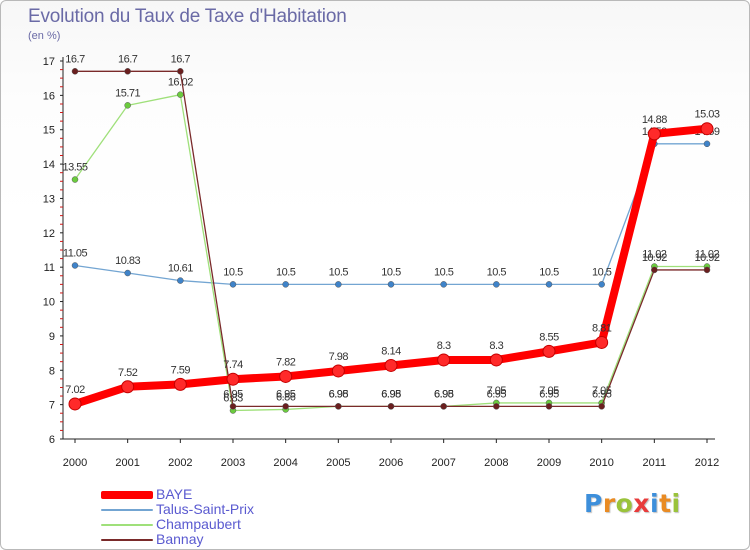  What do you see at coordinates (602, 328) in the screenshot?
I see `data-label-baye: 8.81` at bounding box center [602, 328].